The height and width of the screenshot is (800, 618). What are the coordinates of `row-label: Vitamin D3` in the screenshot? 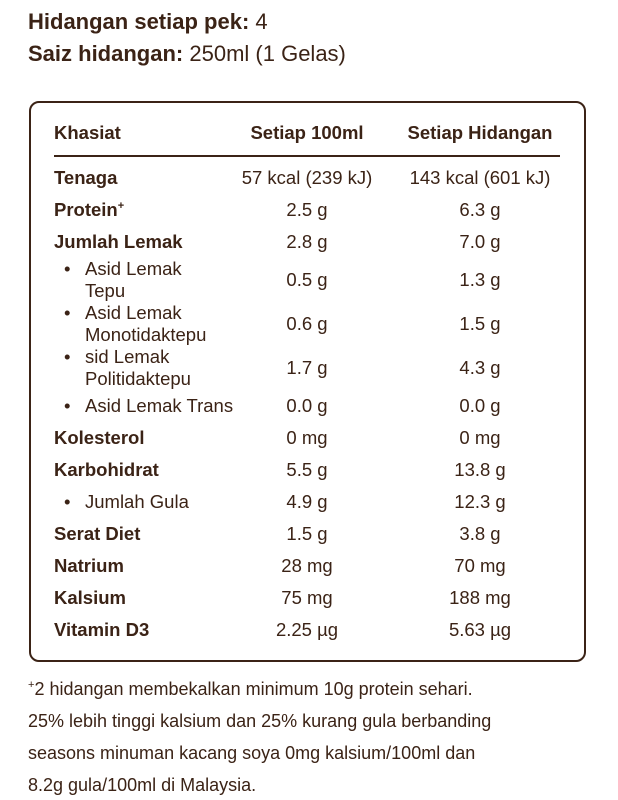 It's located at (102, 629).